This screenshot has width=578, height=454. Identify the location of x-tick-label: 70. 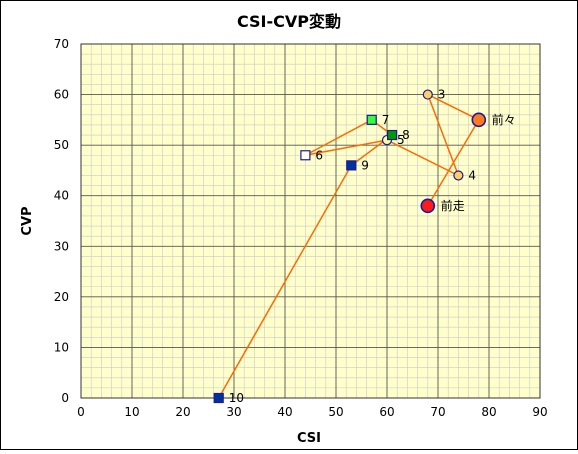
(437, 412).